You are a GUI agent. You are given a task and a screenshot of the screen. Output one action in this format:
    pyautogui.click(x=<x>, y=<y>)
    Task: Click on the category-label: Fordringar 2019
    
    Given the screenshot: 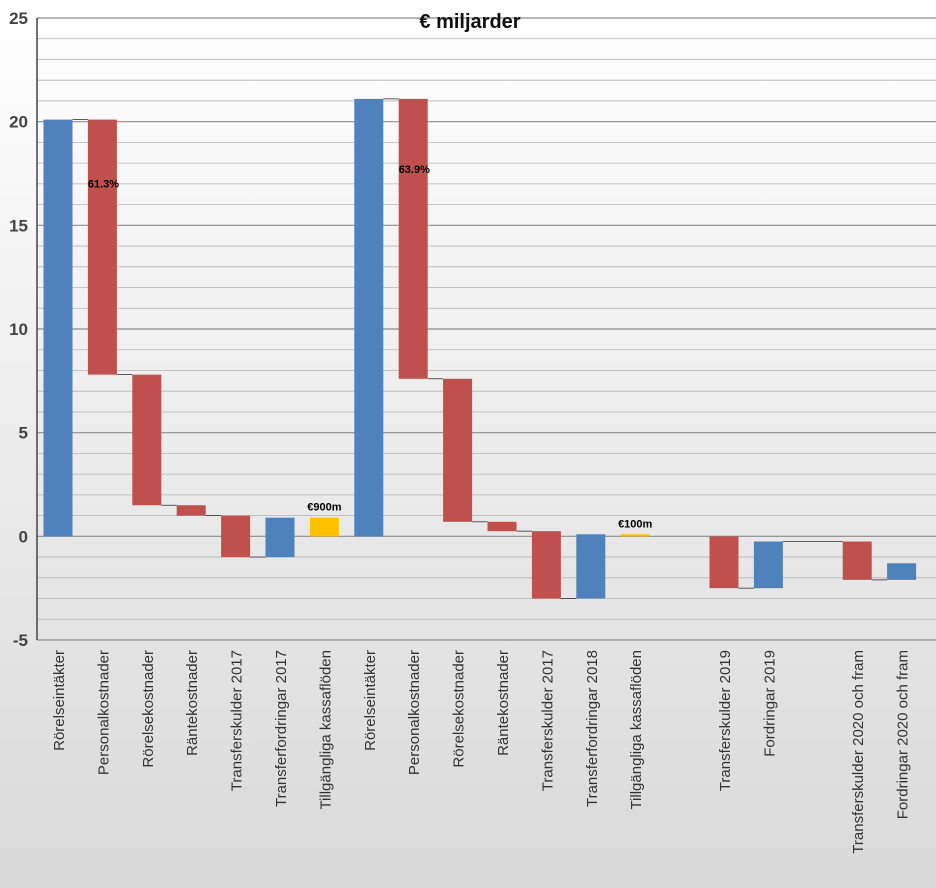 What is the action you would take?
    pyautogui.click(x=769, y=703)
    